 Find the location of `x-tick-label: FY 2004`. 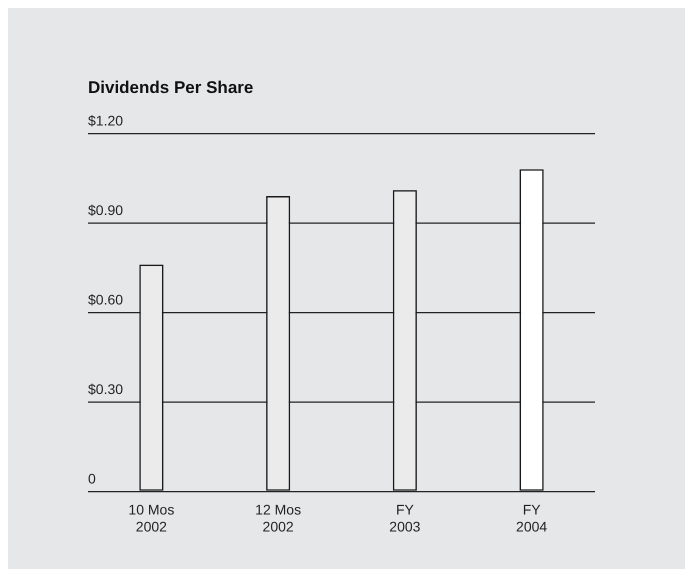

x-tick-label: FY 2004 is located at coordinates (532, 518).